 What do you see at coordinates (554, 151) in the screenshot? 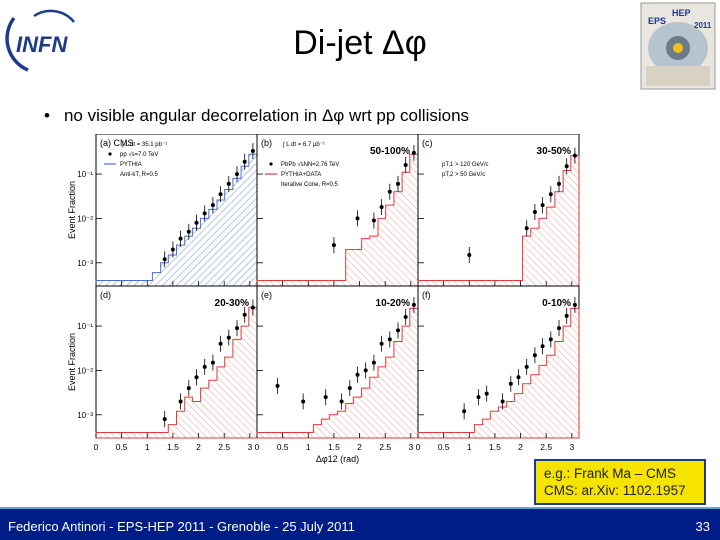
I see `centrality-label: 30-50%` at bounding box center [554, 151].